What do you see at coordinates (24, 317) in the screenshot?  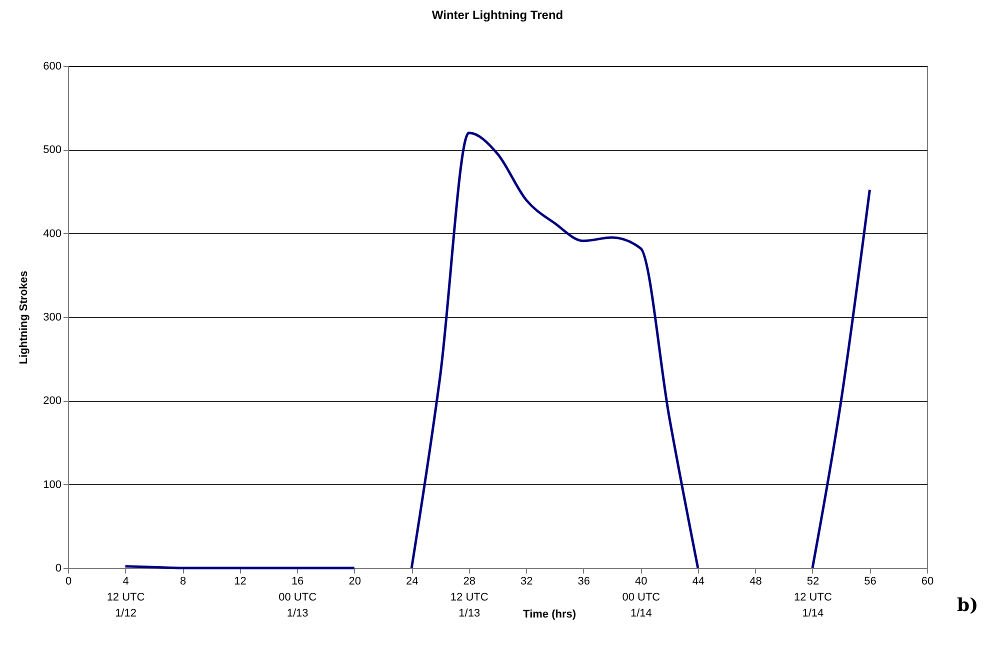 I see `y-axis-title: Lightning Strokes` at bounding box center [24, 317].